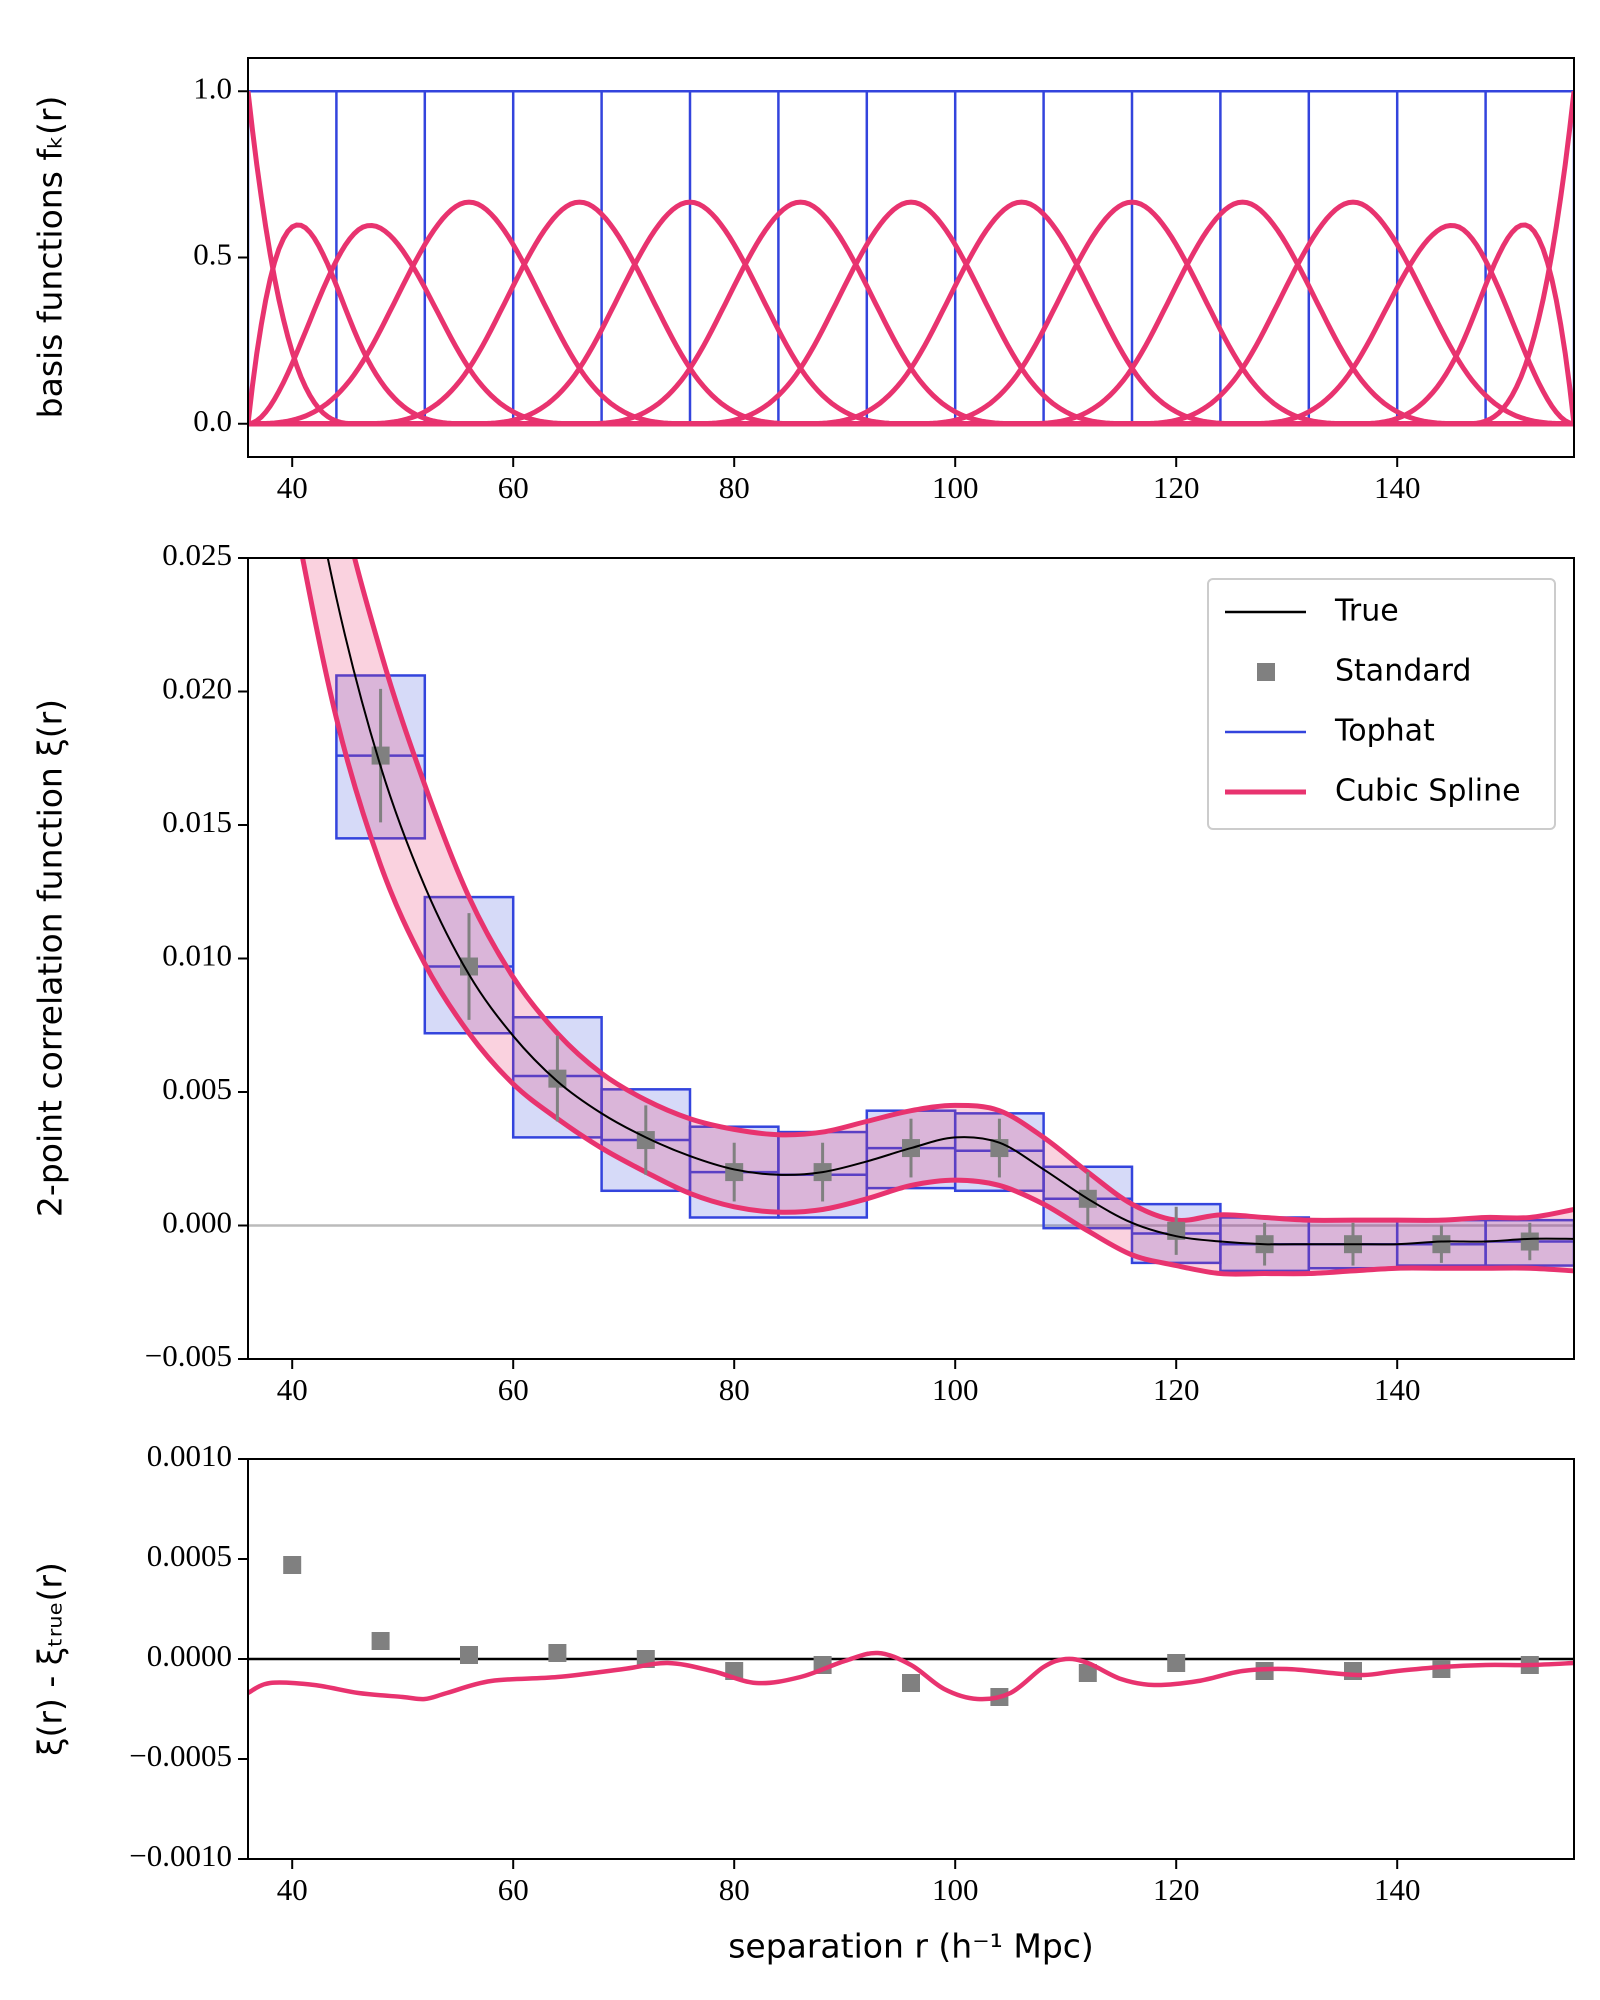 The height and width of the screenshot is (2000, 1600). I want to click on legend-label: Standard, so click(1403, 671).